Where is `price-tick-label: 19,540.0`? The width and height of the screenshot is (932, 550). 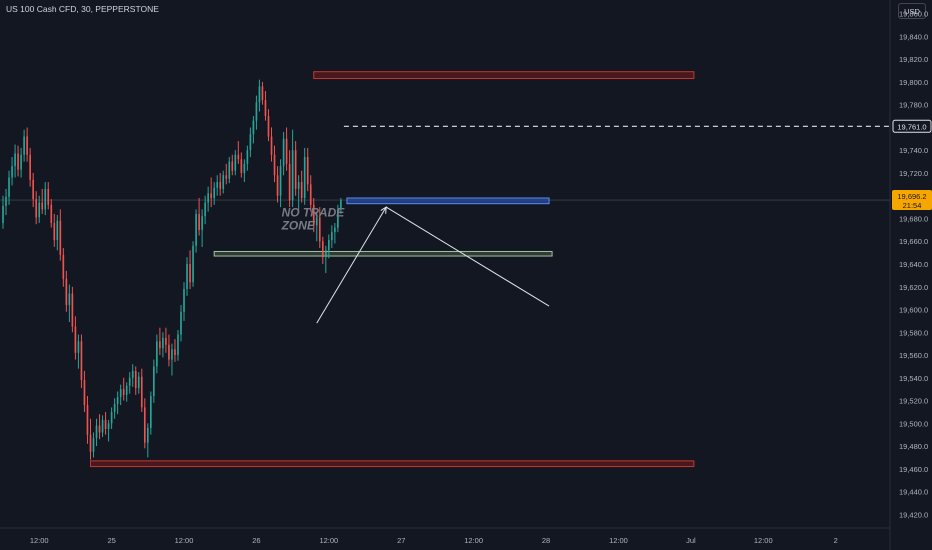
price-tick-label: 19,540.0 is located at coordinates (913, 378).